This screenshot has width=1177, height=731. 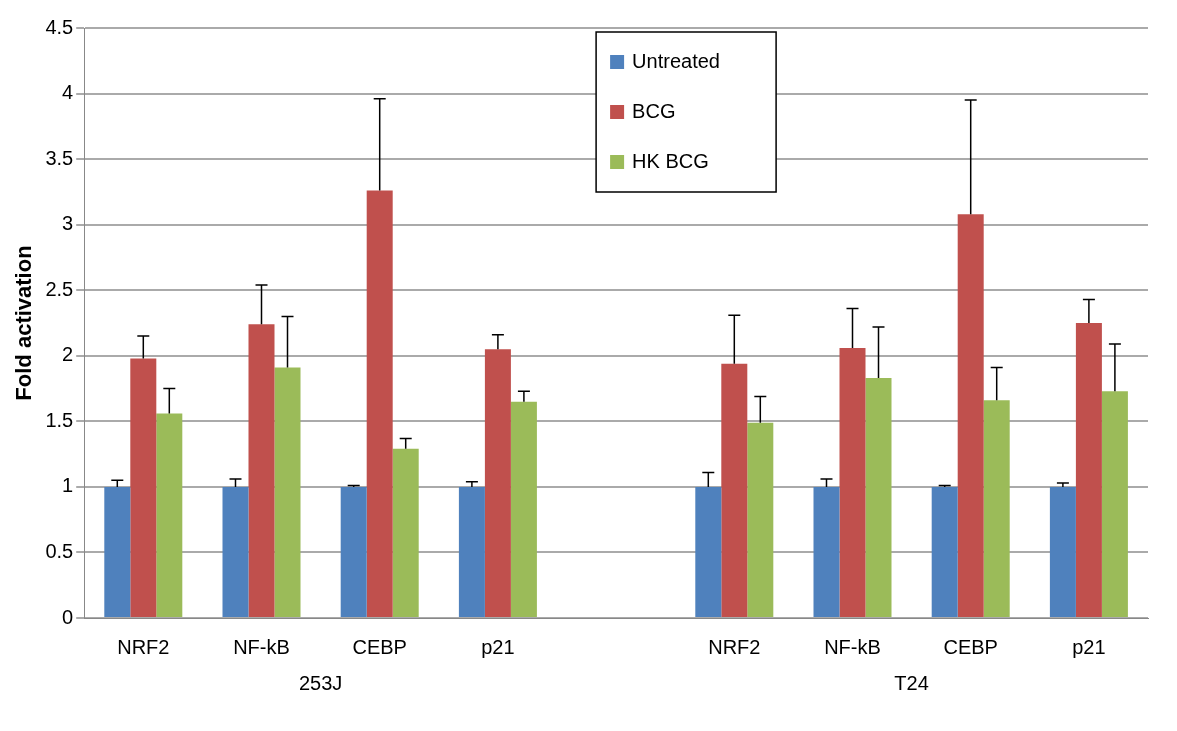 I want to click on legend-label: HK BCG, so click(x=670, y=160).